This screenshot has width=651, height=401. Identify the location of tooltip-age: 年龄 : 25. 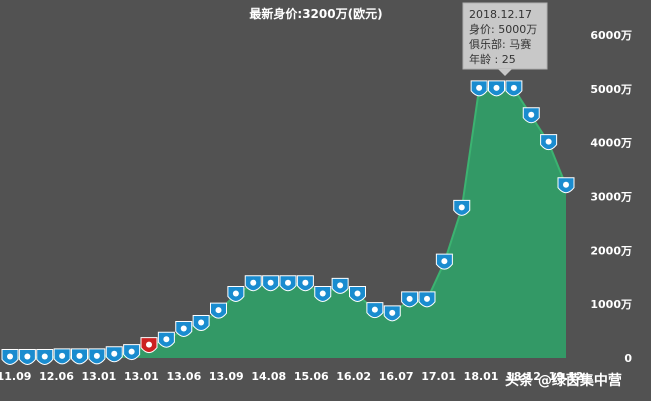
(492, 59).